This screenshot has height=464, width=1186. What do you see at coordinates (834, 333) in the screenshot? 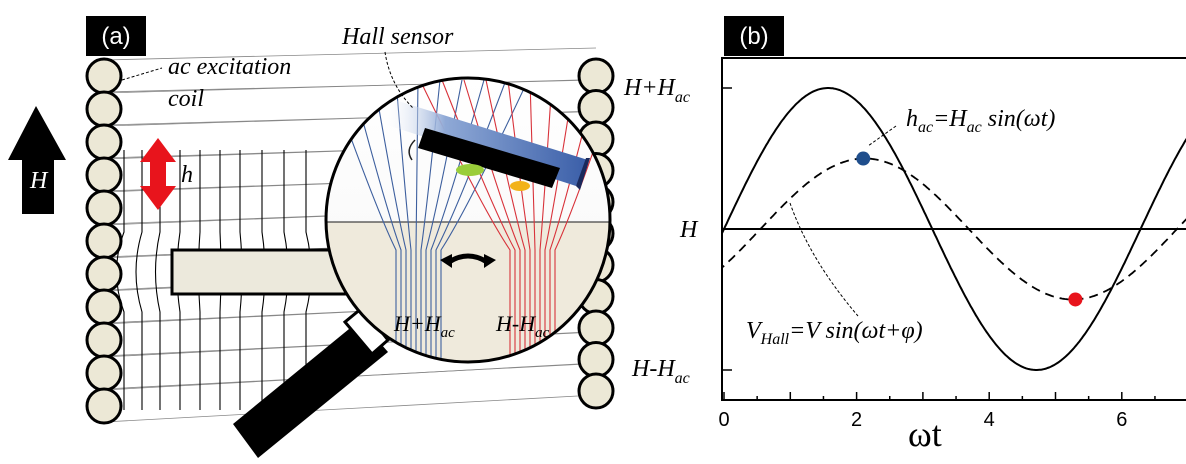
I see `annotation-v: VHall=V sin(ωt+φ)` at bounding box center [834, 333].